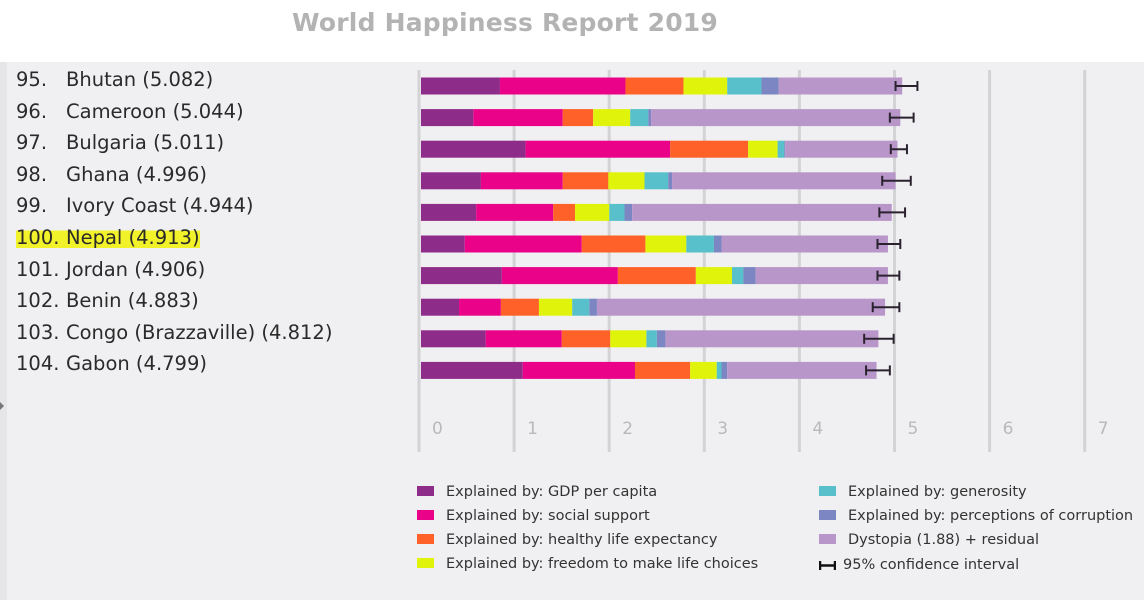 This screenshot has width=1144, height=600. I want to click on x-tick-label: 6, so click(1008, 429).